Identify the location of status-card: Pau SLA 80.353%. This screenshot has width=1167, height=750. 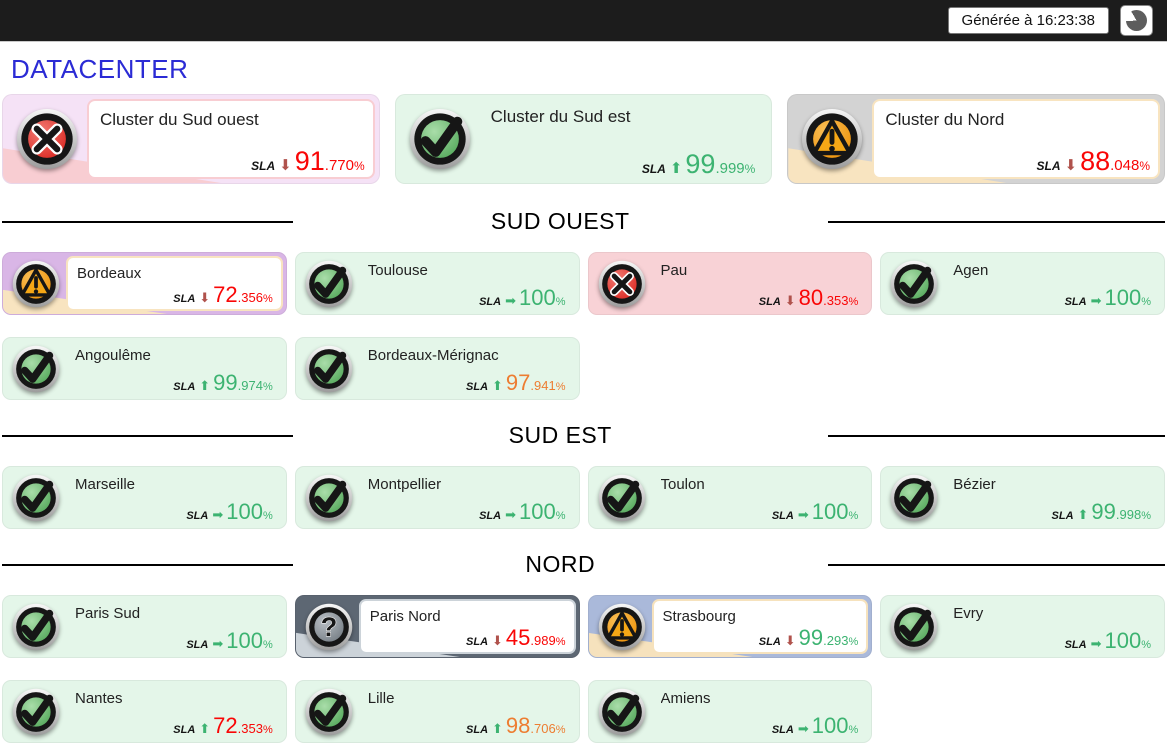
(730, 283).